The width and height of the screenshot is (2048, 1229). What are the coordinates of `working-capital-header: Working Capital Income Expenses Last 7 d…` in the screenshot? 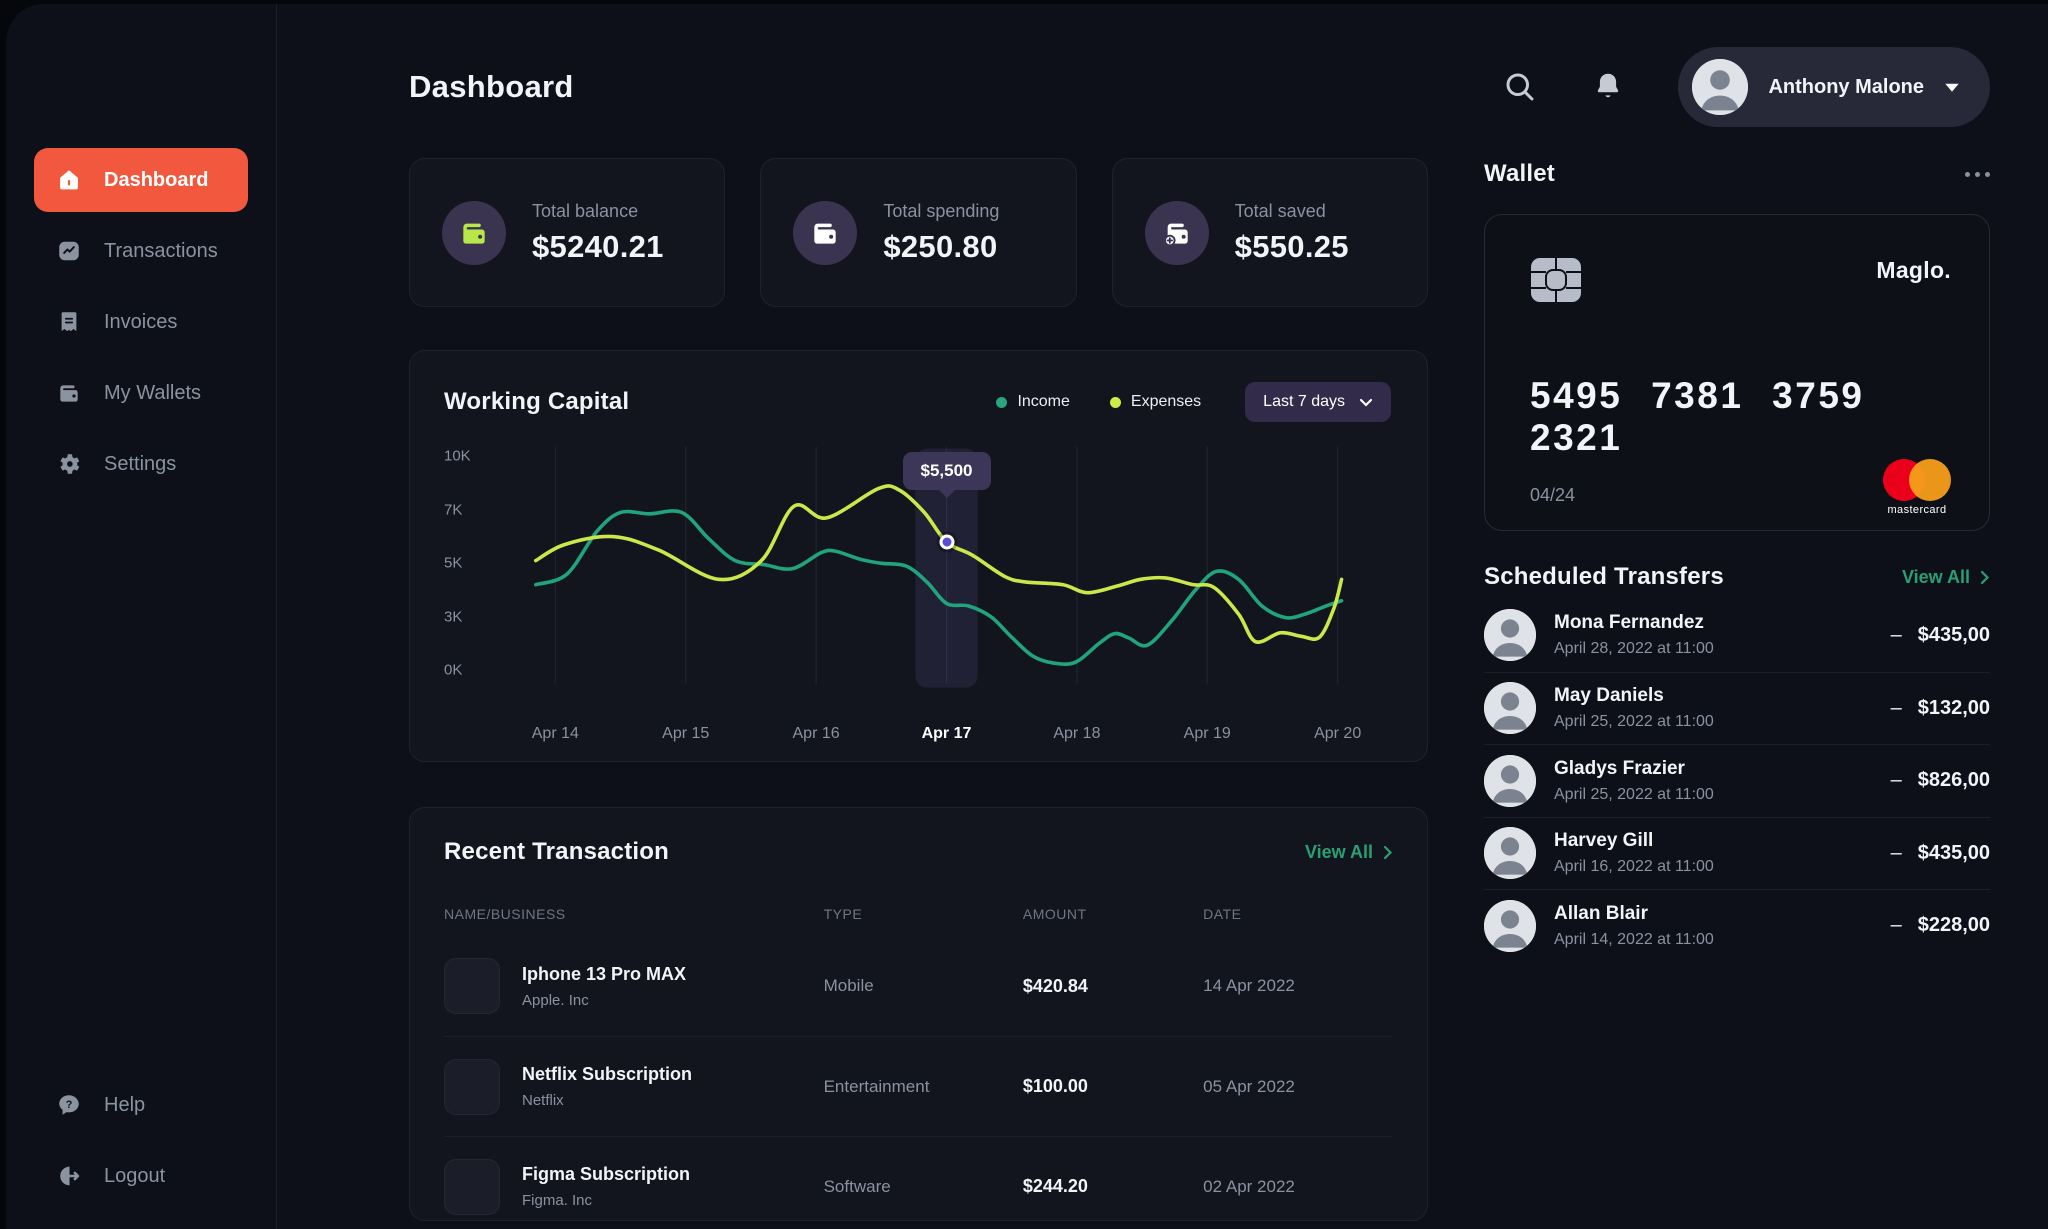 It's located at (917, 402).